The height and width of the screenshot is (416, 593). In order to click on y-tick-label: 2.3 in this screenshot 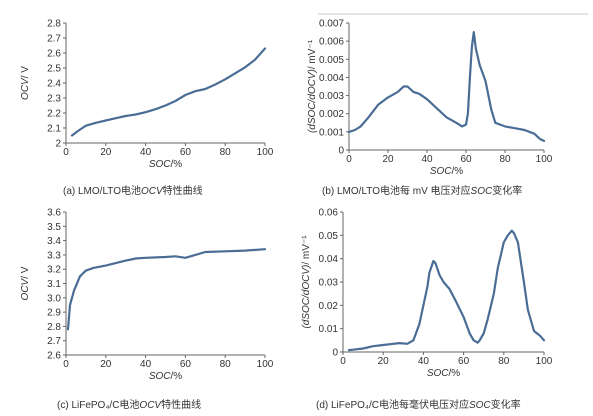, I will do `click(54, 99)`.